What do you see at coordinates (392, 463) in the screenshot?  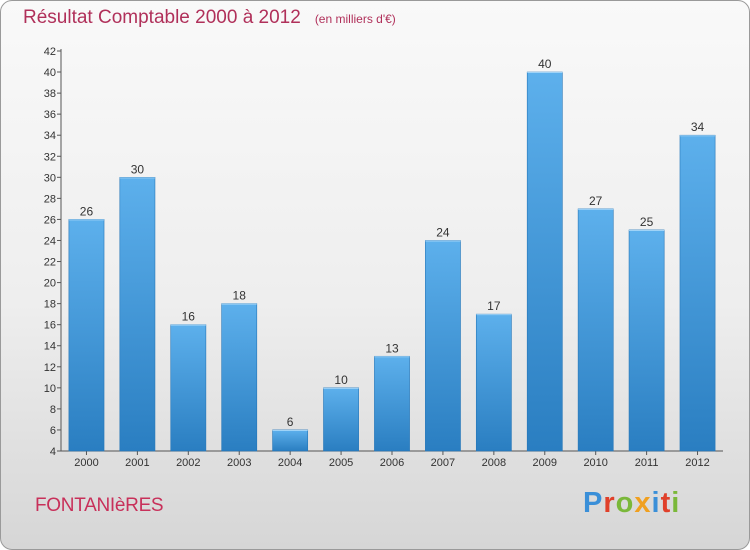 I see `x-tick-label-2006: 2006` at bounding box center [392, 463].